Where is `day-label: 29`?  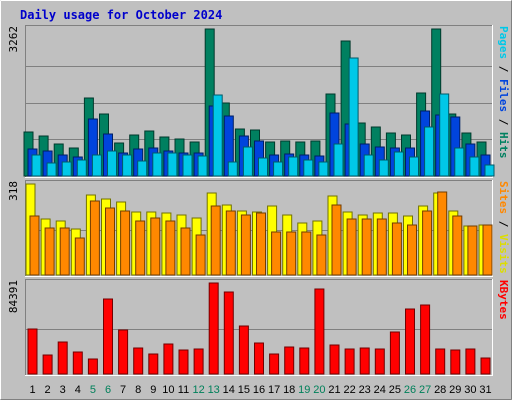 day-label: 29 is located at coordinates (455, 390).